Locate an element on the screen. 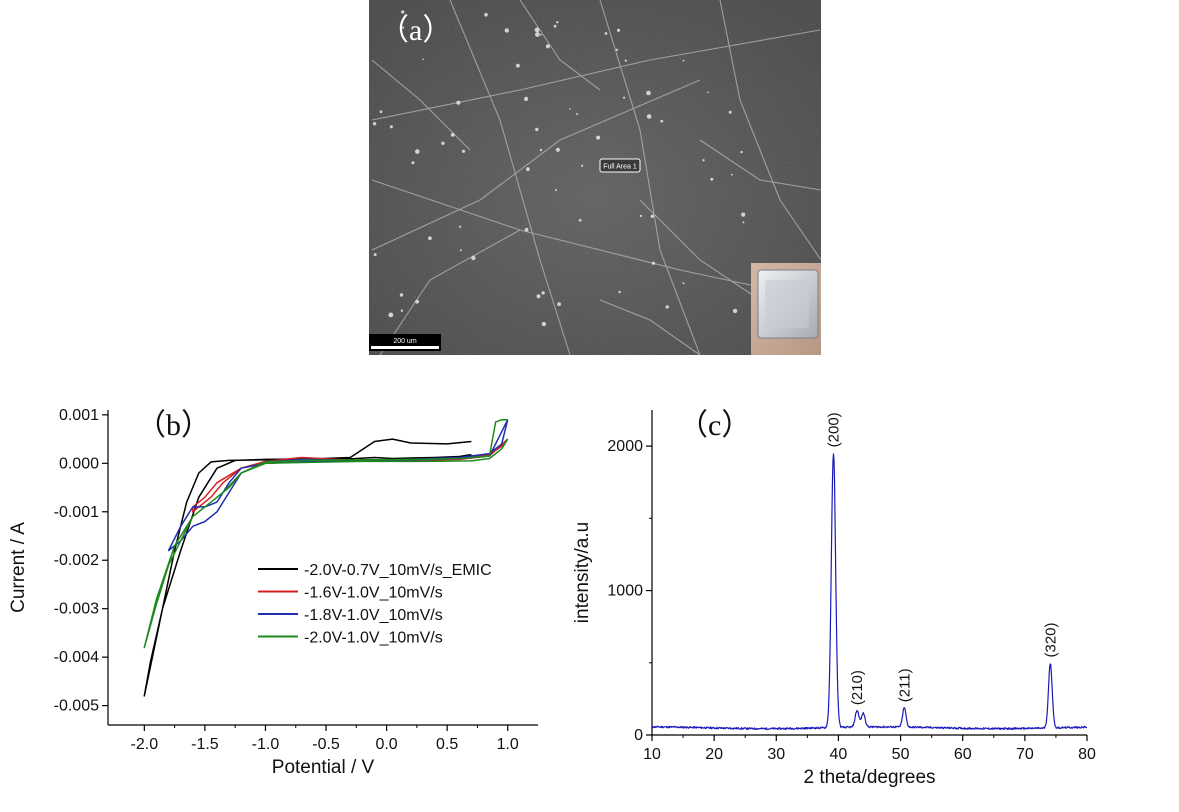 Image resolution: width=1179 pixels, height=812 pixels. full-area-annotation: Full Area 1 is located at coordinates (620, 167).